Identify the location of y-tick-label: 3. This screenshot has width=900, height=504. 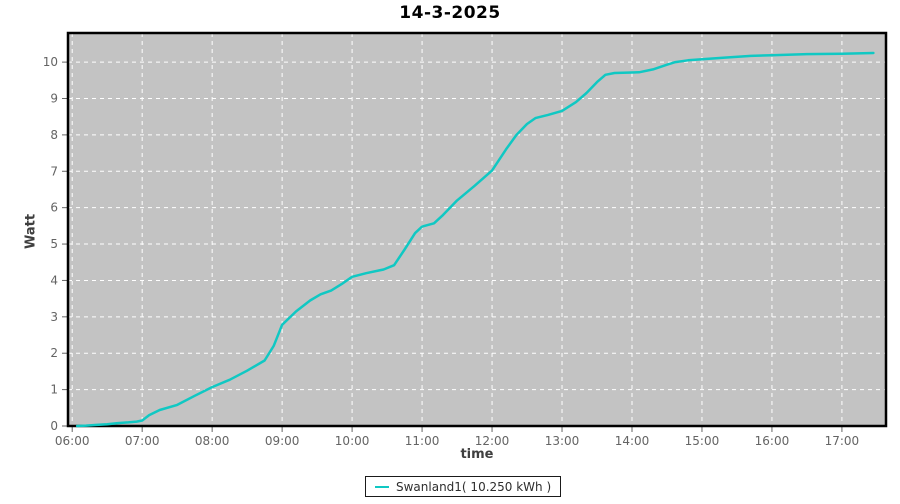
(54, 317).